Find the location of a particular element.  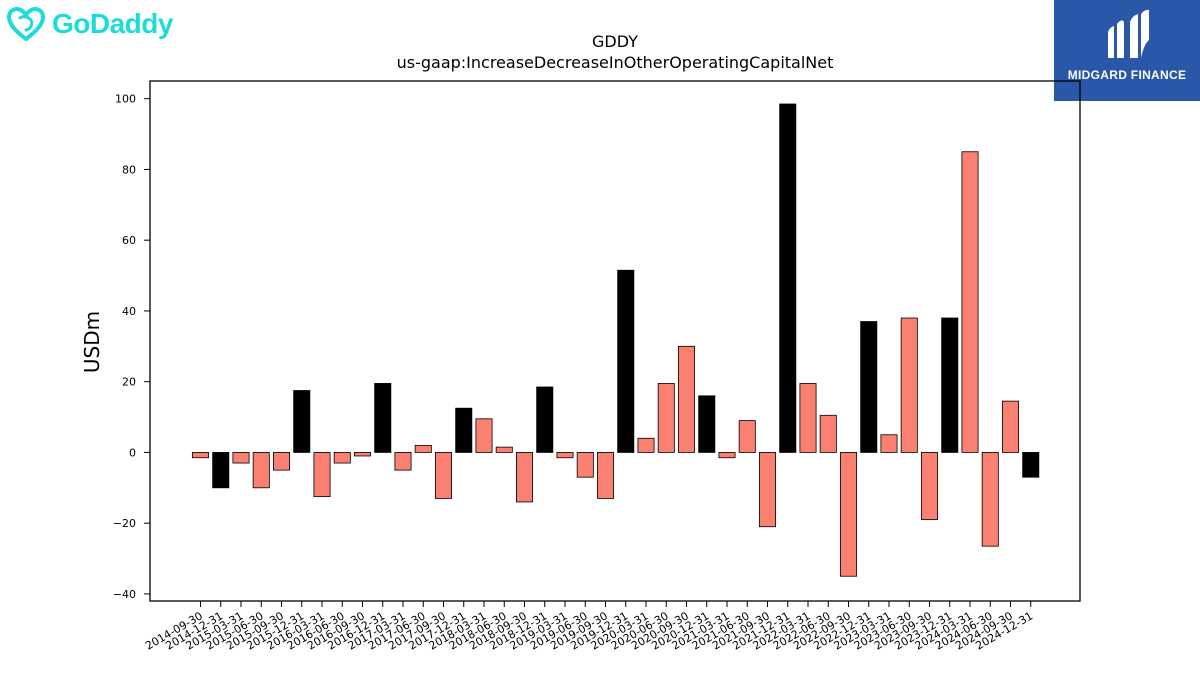

godaddy-heart-icon is located at coordinates (26, 24).